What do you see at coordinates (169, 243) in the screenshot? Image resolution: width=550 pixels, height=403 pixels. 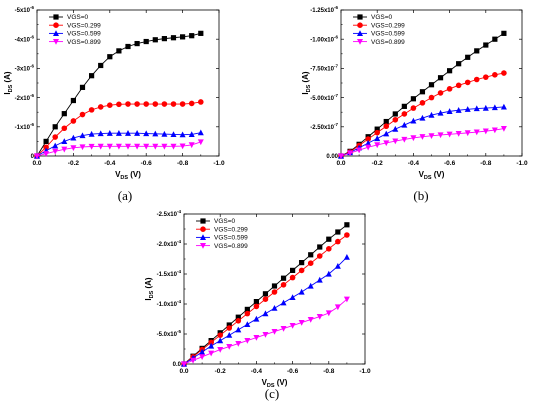 I see `y-tick-label: -2.0x10⁻⁴` at bounding box center [169, 243].